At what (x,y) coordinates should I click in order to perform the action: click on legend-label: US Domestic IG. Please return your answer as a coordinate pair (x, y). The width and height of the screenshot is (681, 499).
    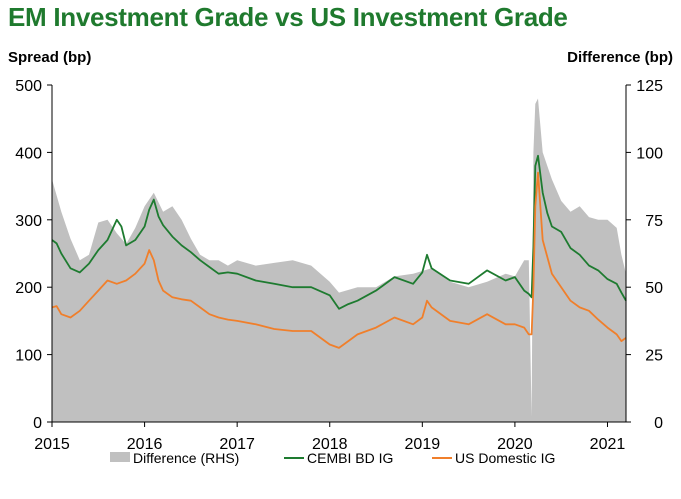
    Looking at the image, I should click on (505, 458).